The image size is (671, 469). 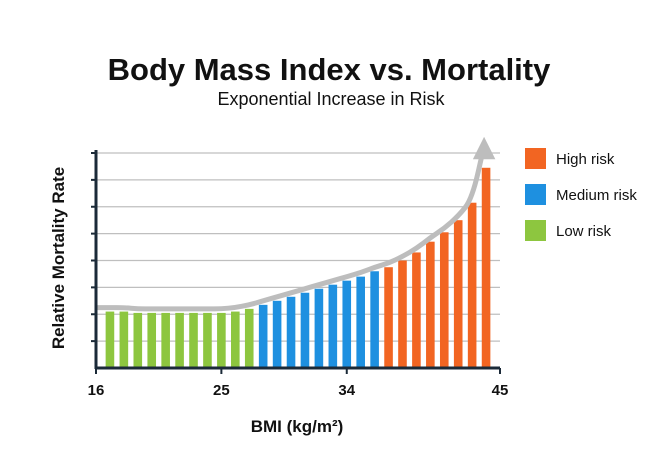 What do you see at coordinates (535, 230) in the screenshot?
I see `legend-swatch-low` at bounding box center [535, 230].